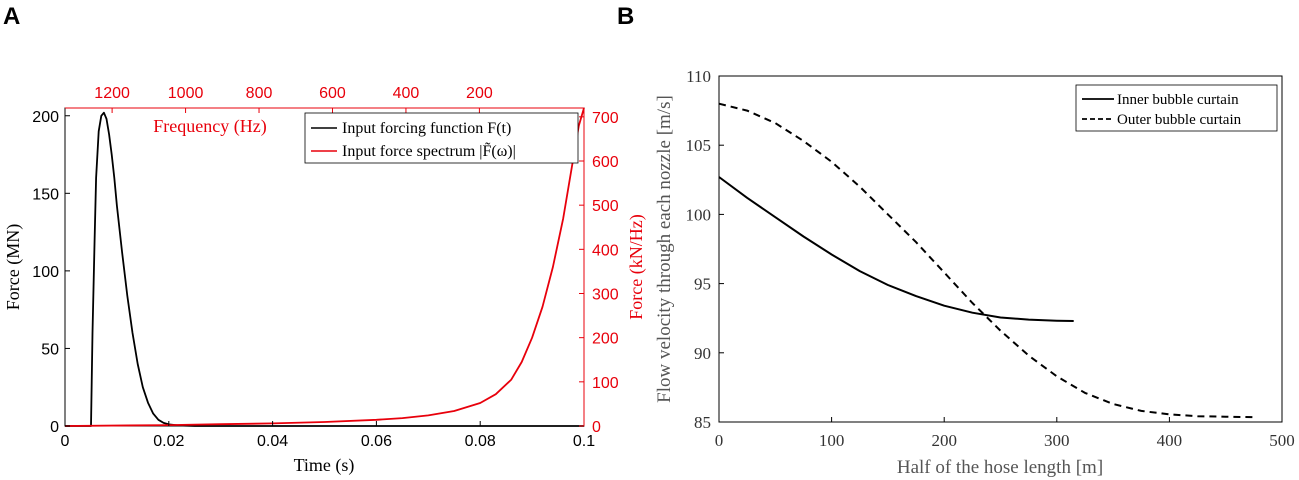 This screenshot has width=1299, height=480. Describe the element at coordinates (429, 151) in the screenshot. I see `legend-label-spectrum: Input force spectrum |F̃(ω)|` at that location.